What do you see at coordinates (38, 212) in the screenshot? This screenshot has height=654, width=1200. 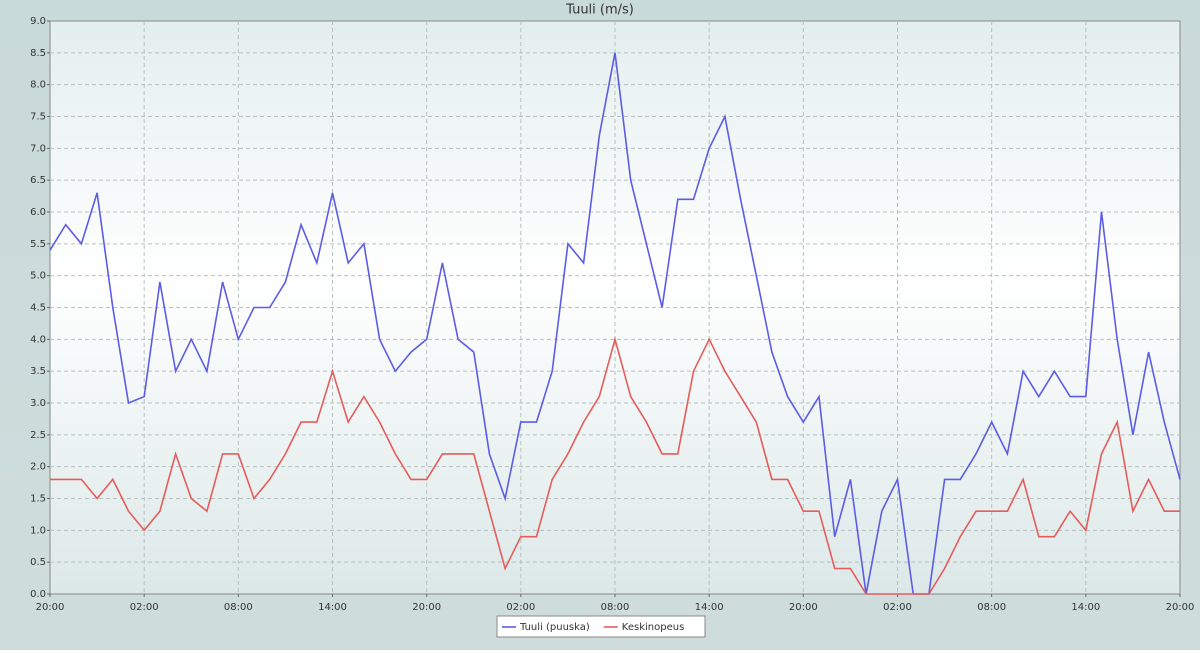 I see `y-tick-label: 6.0` at bounding box center [38, 212].